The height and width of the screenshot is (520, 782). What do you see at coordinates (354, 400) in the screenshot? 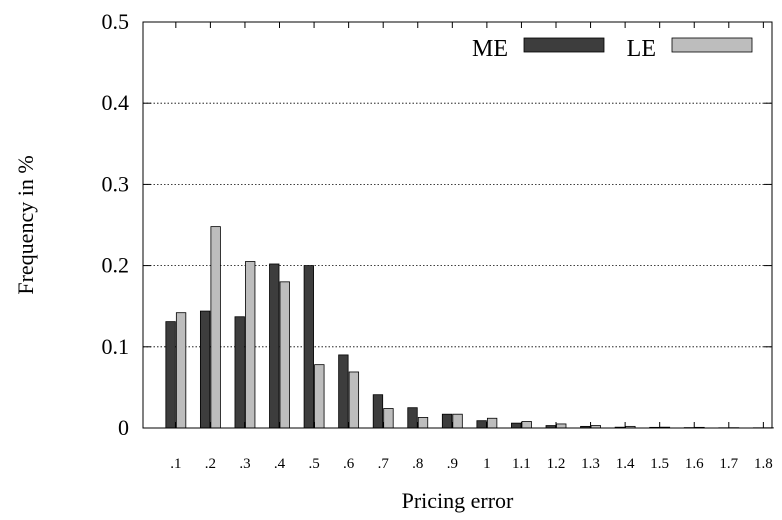
I see `bar-LE-.6` at bounding box center [354, 400].